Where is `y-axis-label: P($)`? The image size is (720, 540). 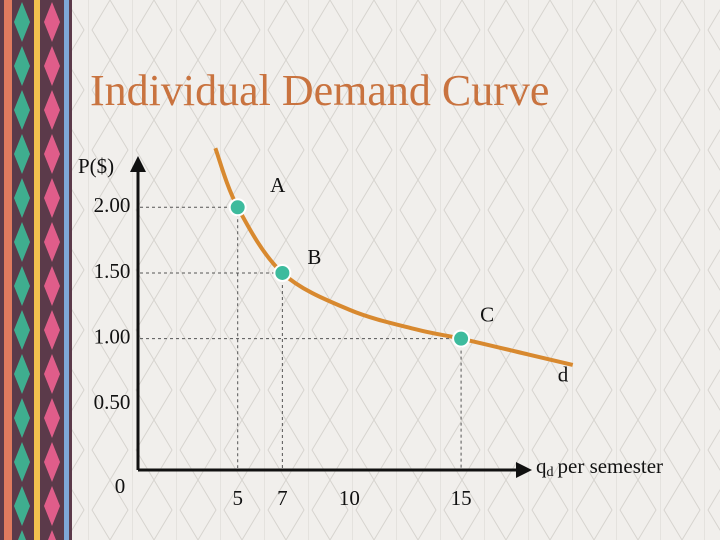 y-axis-label: P($) is located at coordinates (96, 166).